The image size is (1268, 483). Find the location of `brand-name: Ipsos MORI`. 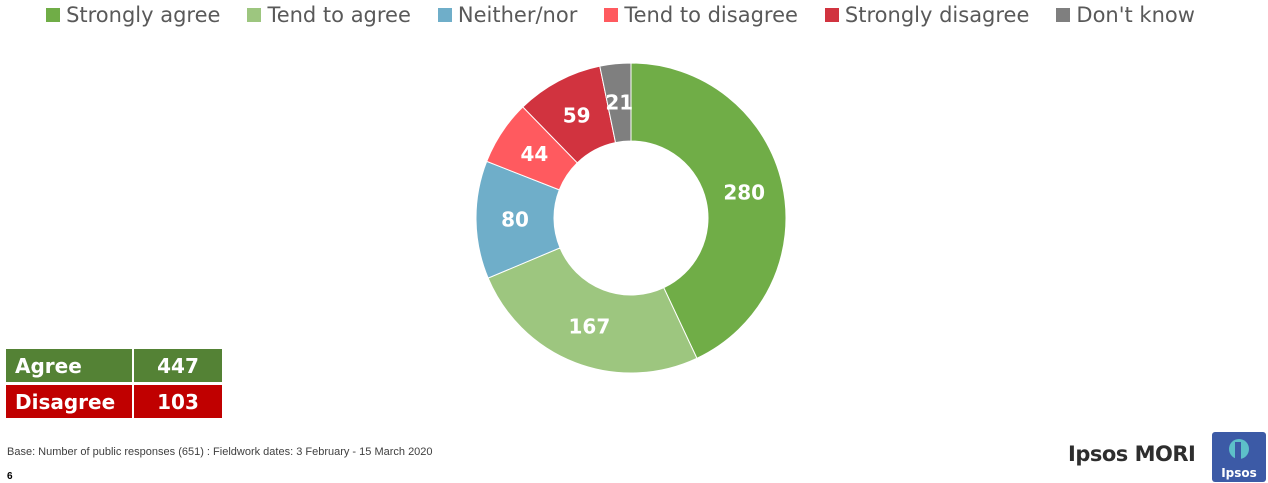

brand-name: Ipsos MORI is located at coordinates (1132, 454).